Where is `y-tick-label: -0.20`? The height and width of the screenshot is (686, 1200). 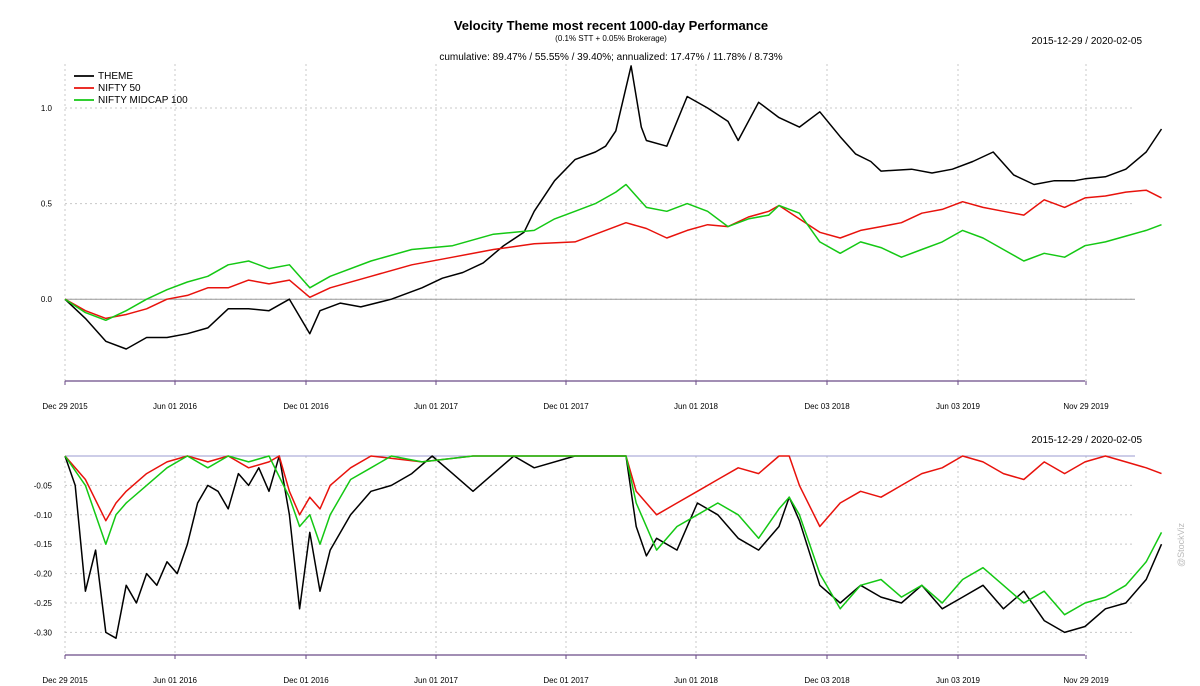 y-tick-label: -0.20 is located at coordinates (43, 574).